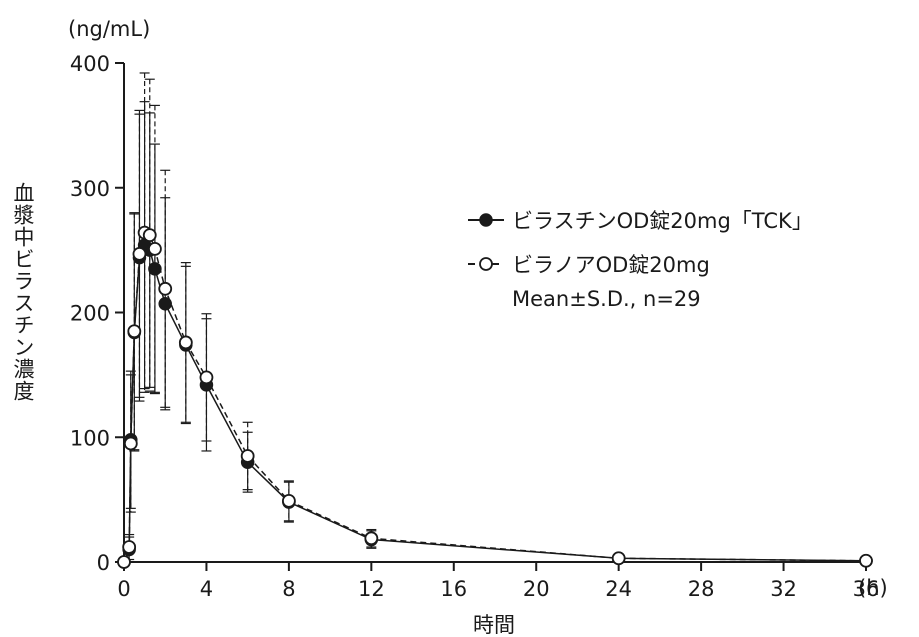  Describe the element at coordinates (90, 314) in the screenshot. I see `y-tick-label: 200` at that location.